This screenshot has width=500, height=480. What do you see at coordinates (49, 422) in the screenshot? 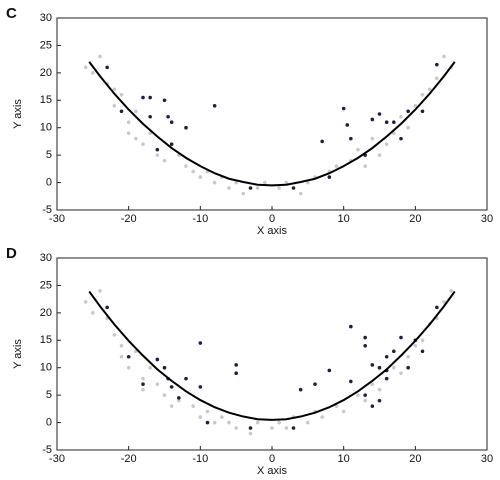
I see `y-tick-label: 0` at bounding box center [49, 422].